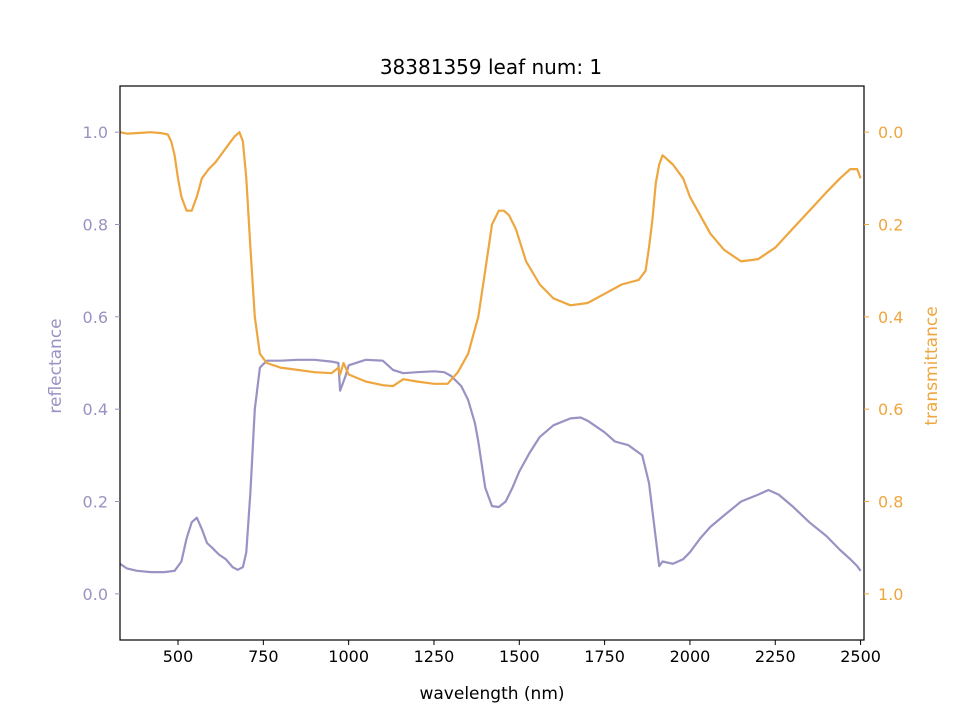 This screenshot has width=960, height=724. What do you see at coordinates (890, 409) in the screenshot?
I see `y-tick-label-right: 0.6` at bounding box center [890, 409].